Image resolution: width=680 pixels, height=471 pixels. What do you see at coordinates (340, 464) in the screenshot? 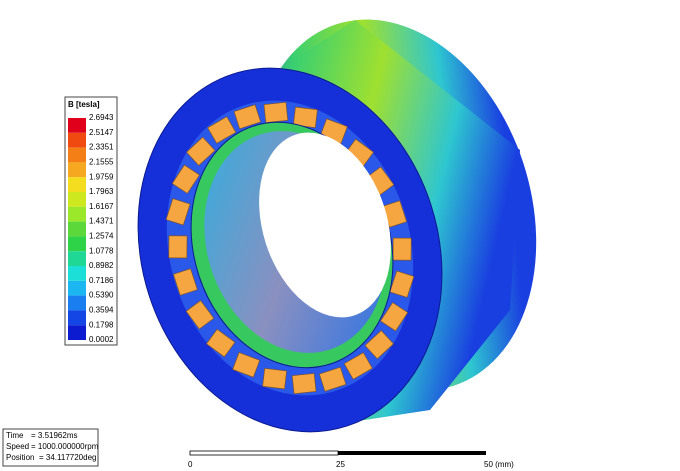
I see `scale-label: 25` at bounding box center [340, 464].